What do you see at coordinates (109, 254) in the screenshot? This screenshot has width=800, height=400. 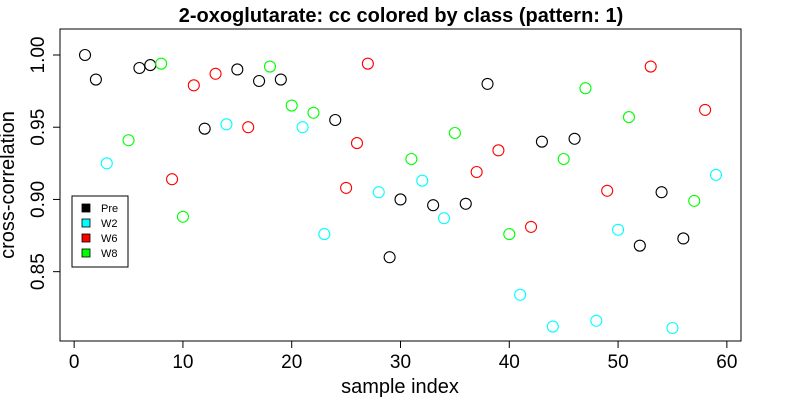 I see `legend-label-w8: W8` at bounding box center [109, 254].